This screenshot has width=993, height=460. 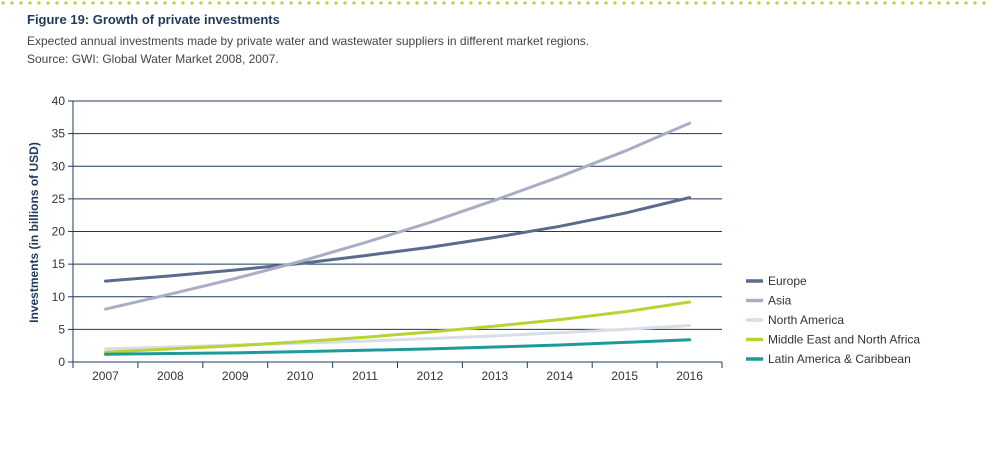 What do you see at coordinates (61, 362) in the screenshot?
I see `y-tick-label: 0` at bounding box center [61, 362].